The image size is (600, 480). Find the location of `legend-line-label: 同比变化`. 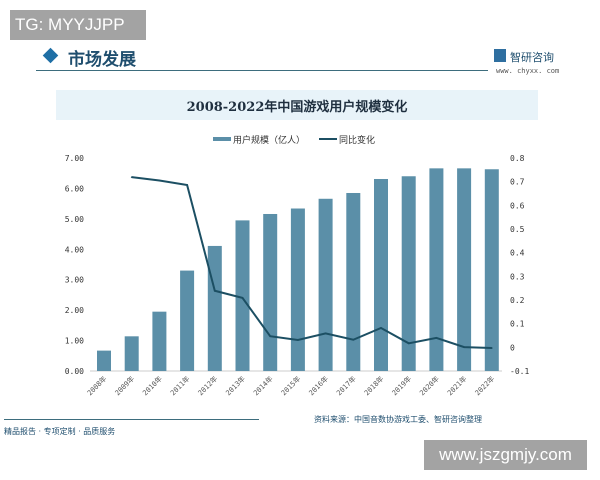

legend-line-label: 同比变化 is located at coordinates (357, 140).